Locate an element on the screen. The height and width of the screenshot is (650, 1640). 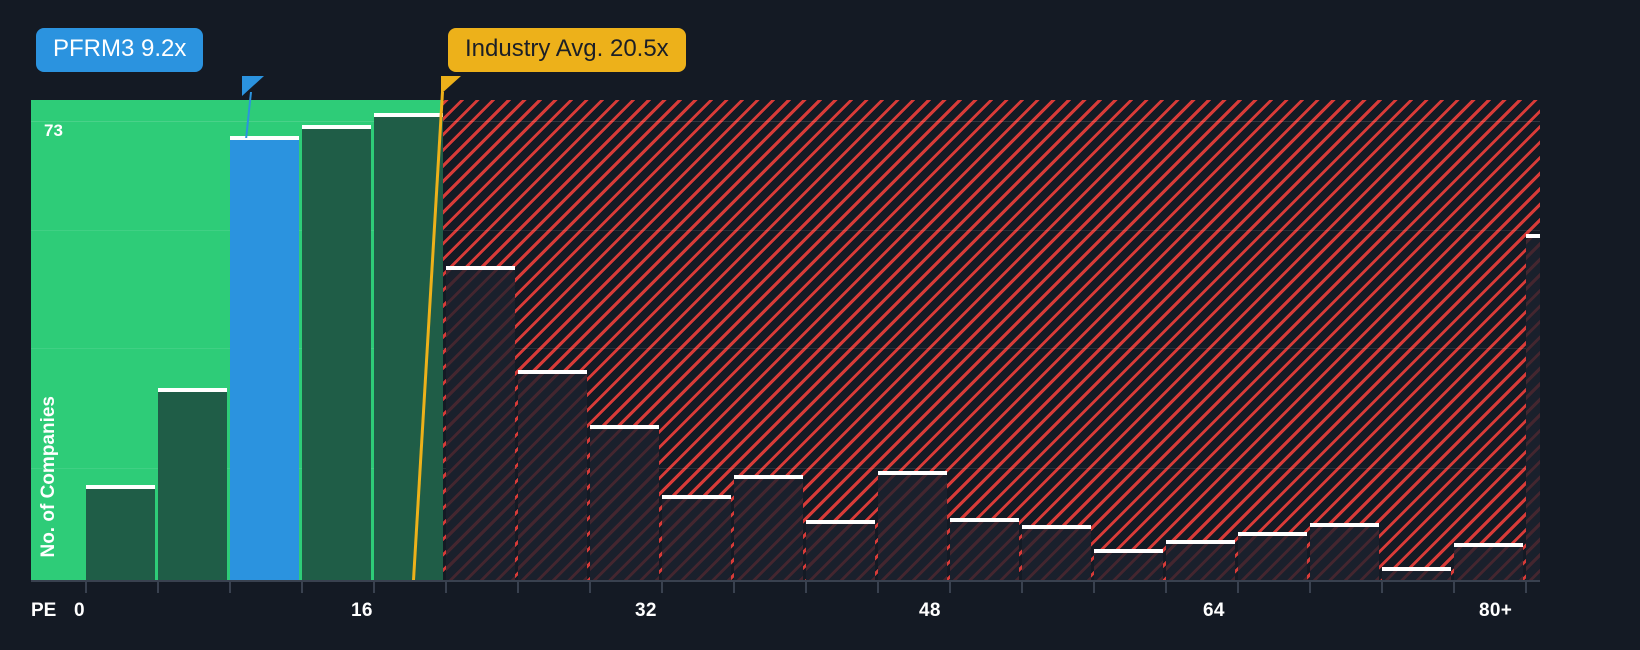
x-axis-label-32: 32 is located at coordinates (646, 610).